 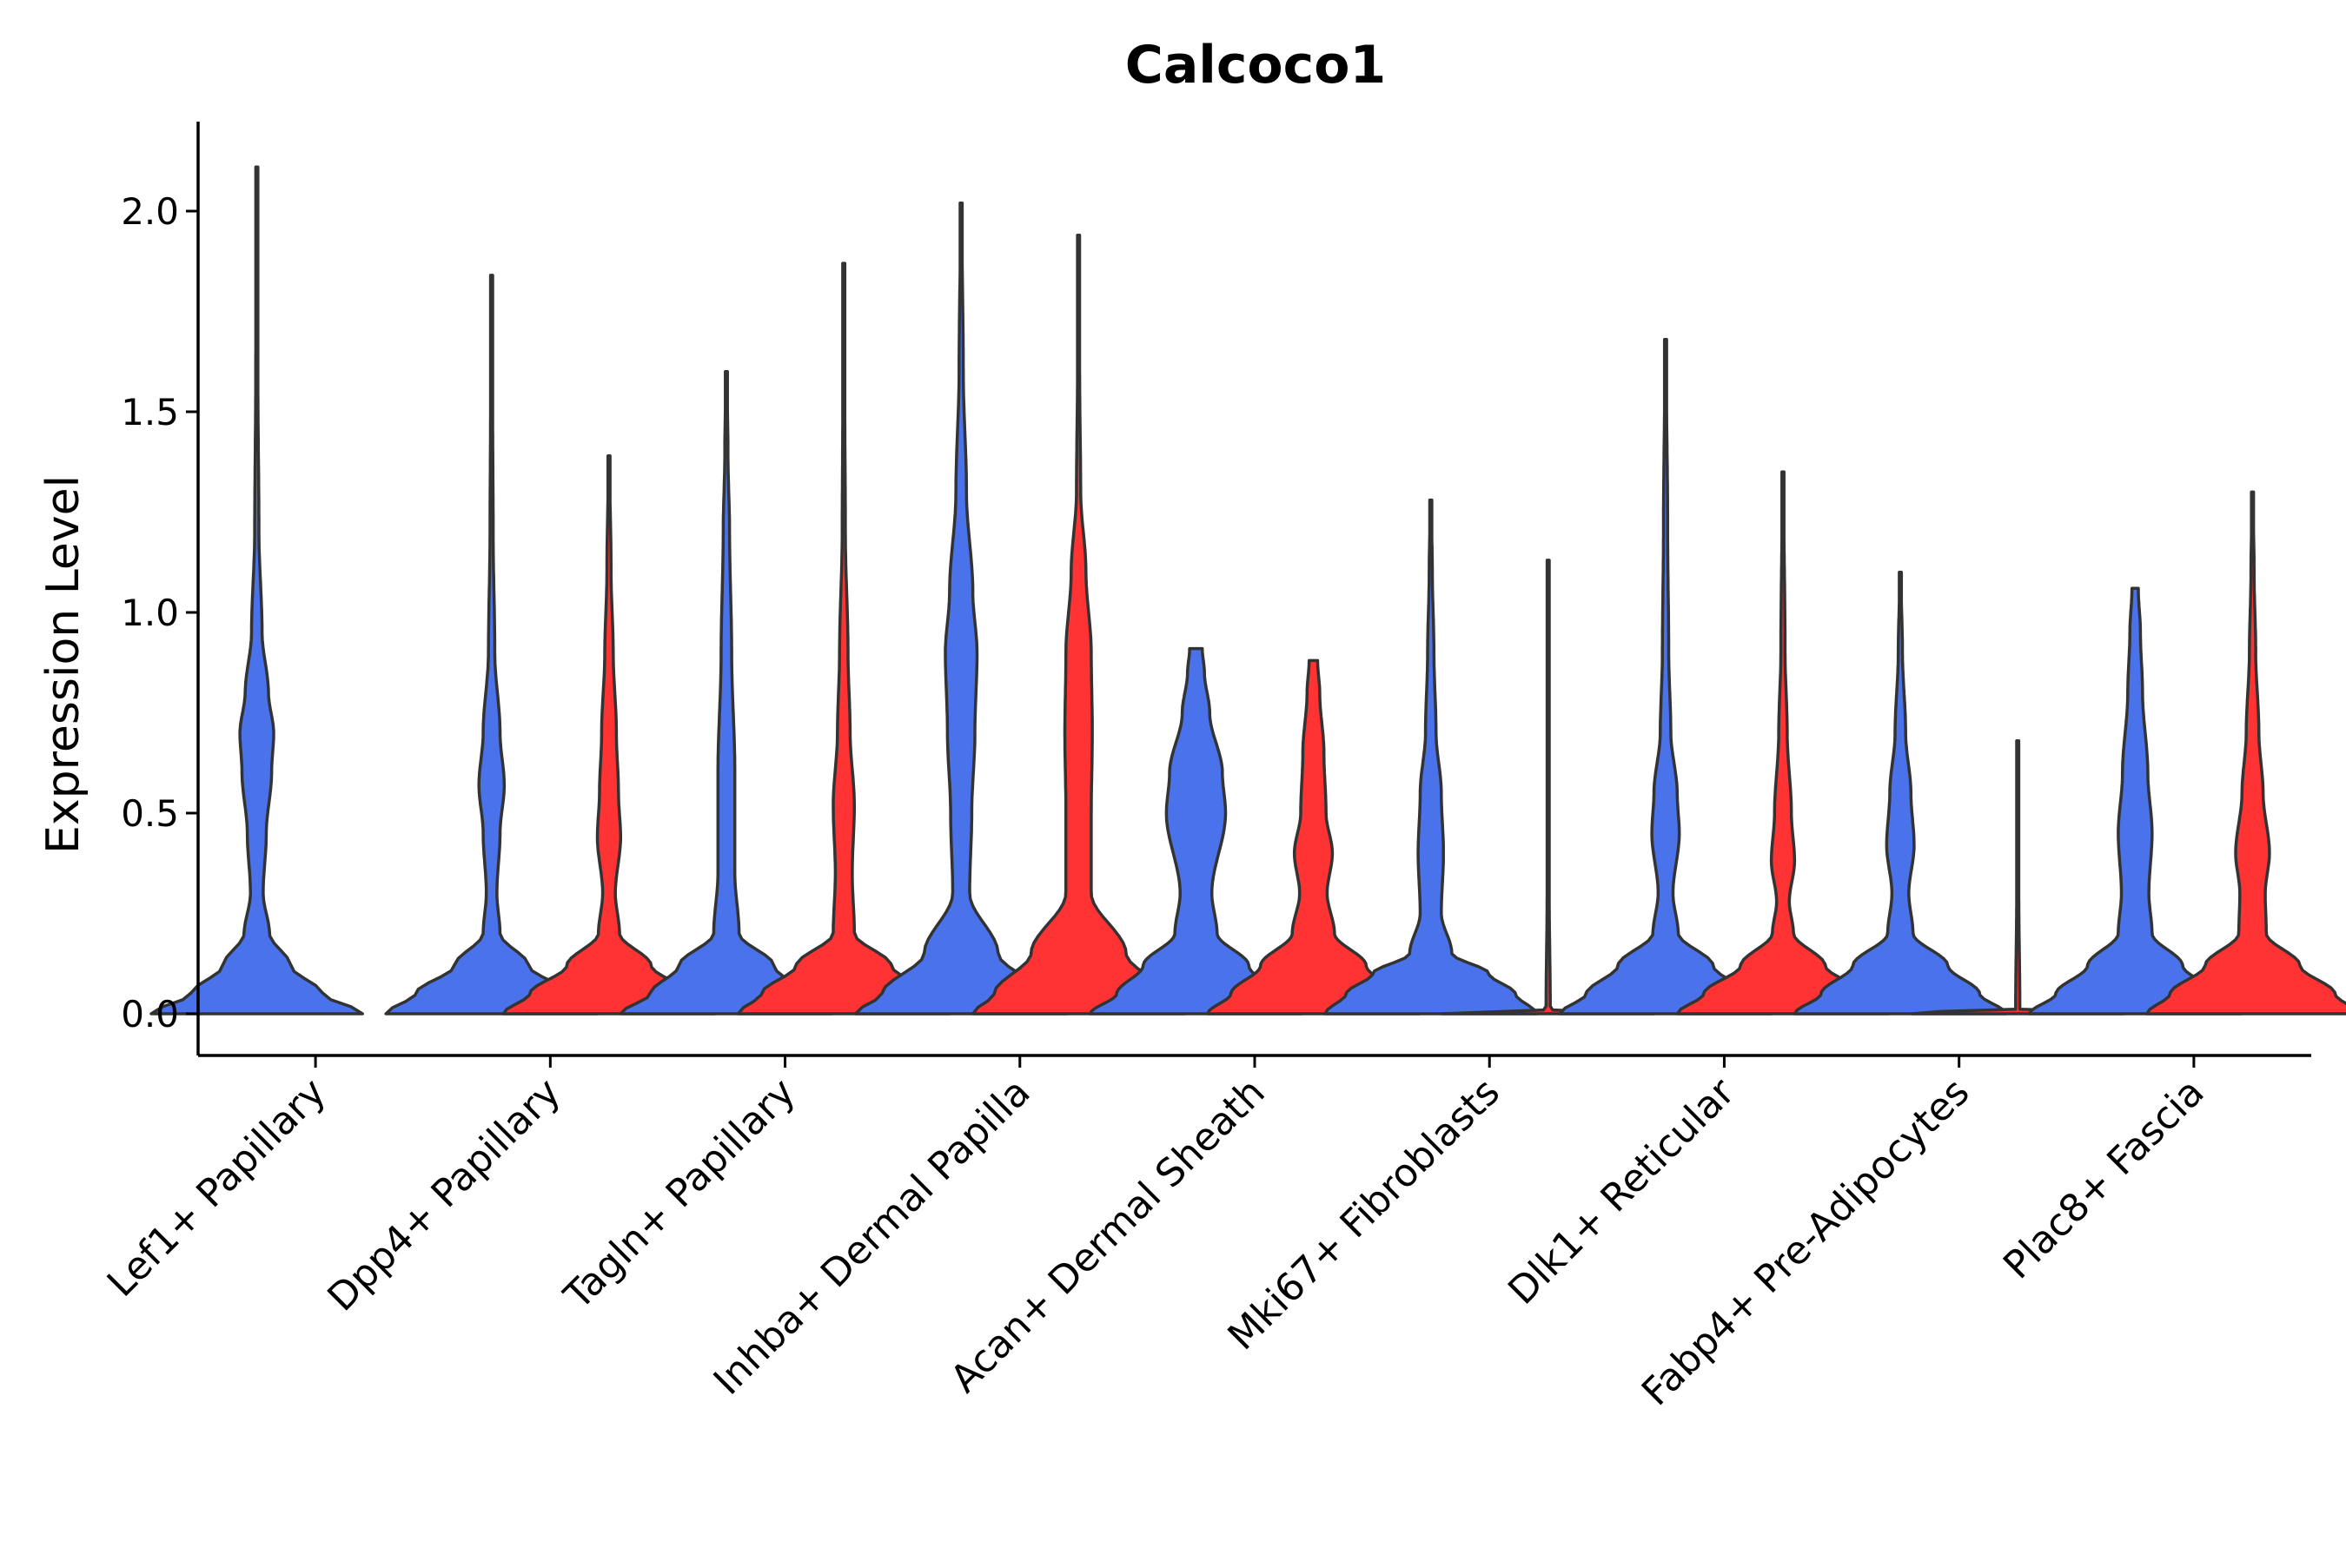 I want to click on violin-14-blue, so click(x=1901, y=793).